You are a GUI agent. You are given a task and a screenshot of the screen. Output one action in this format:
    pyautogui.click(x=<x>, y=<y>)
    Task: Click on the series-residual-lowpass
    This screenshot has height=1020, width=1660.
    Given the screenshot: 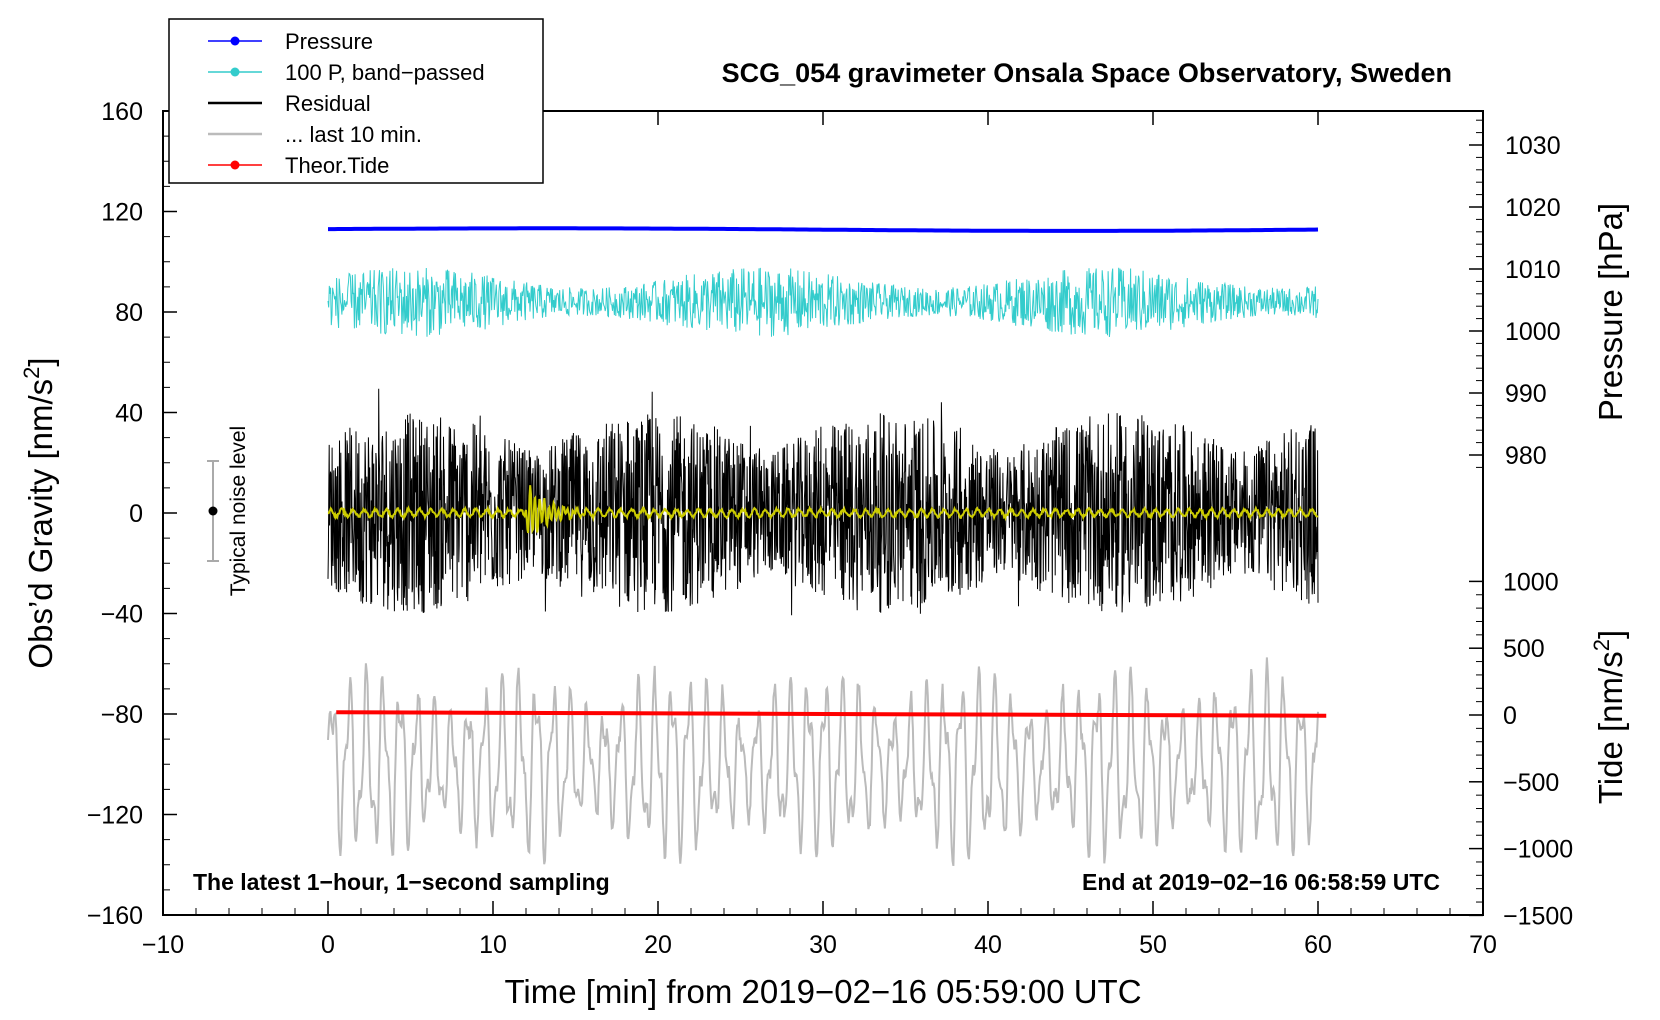 What is the action you would take?
    pyautogui.click(x=823, y=510)
    